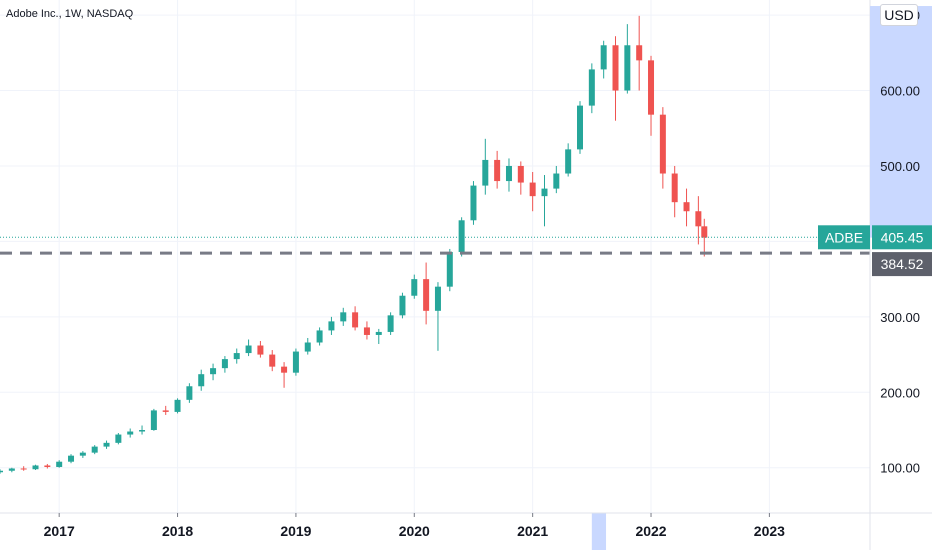 This screenshot has height=555, width=932. I want to click on price-tags: ADBE 405.45 384.52, so click(875, 251).